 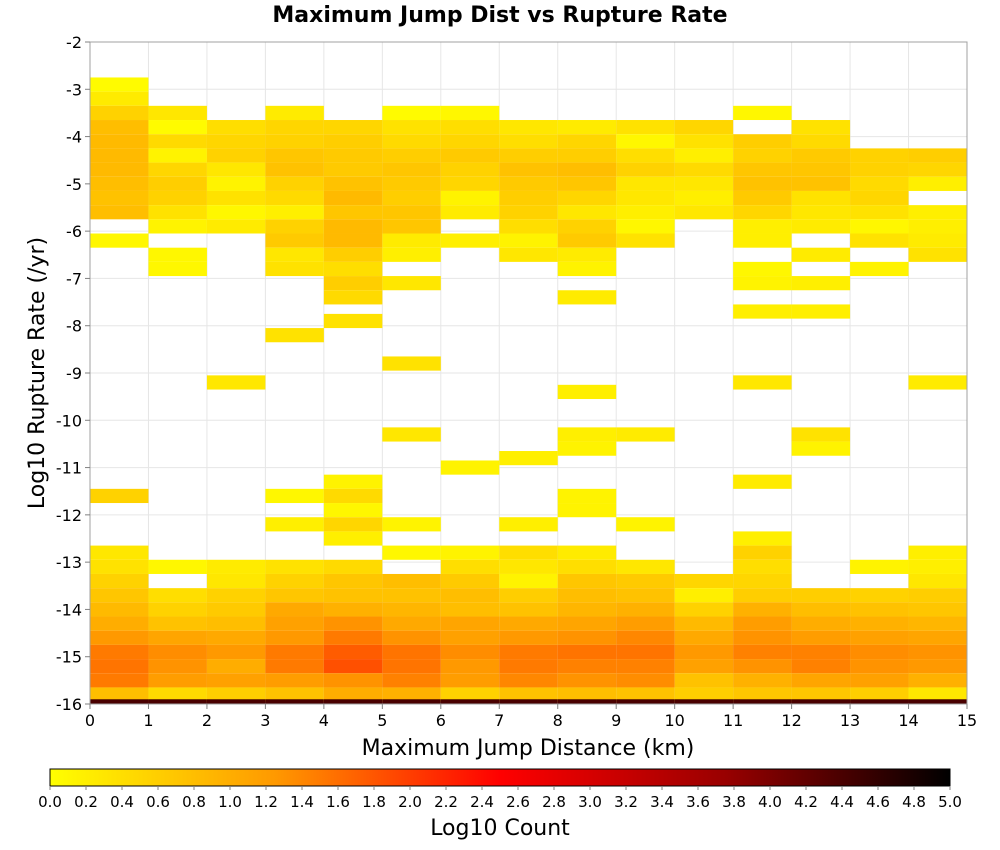 I want to click on colorbar-tick-label: 0.4, so click(x=122, y=802).